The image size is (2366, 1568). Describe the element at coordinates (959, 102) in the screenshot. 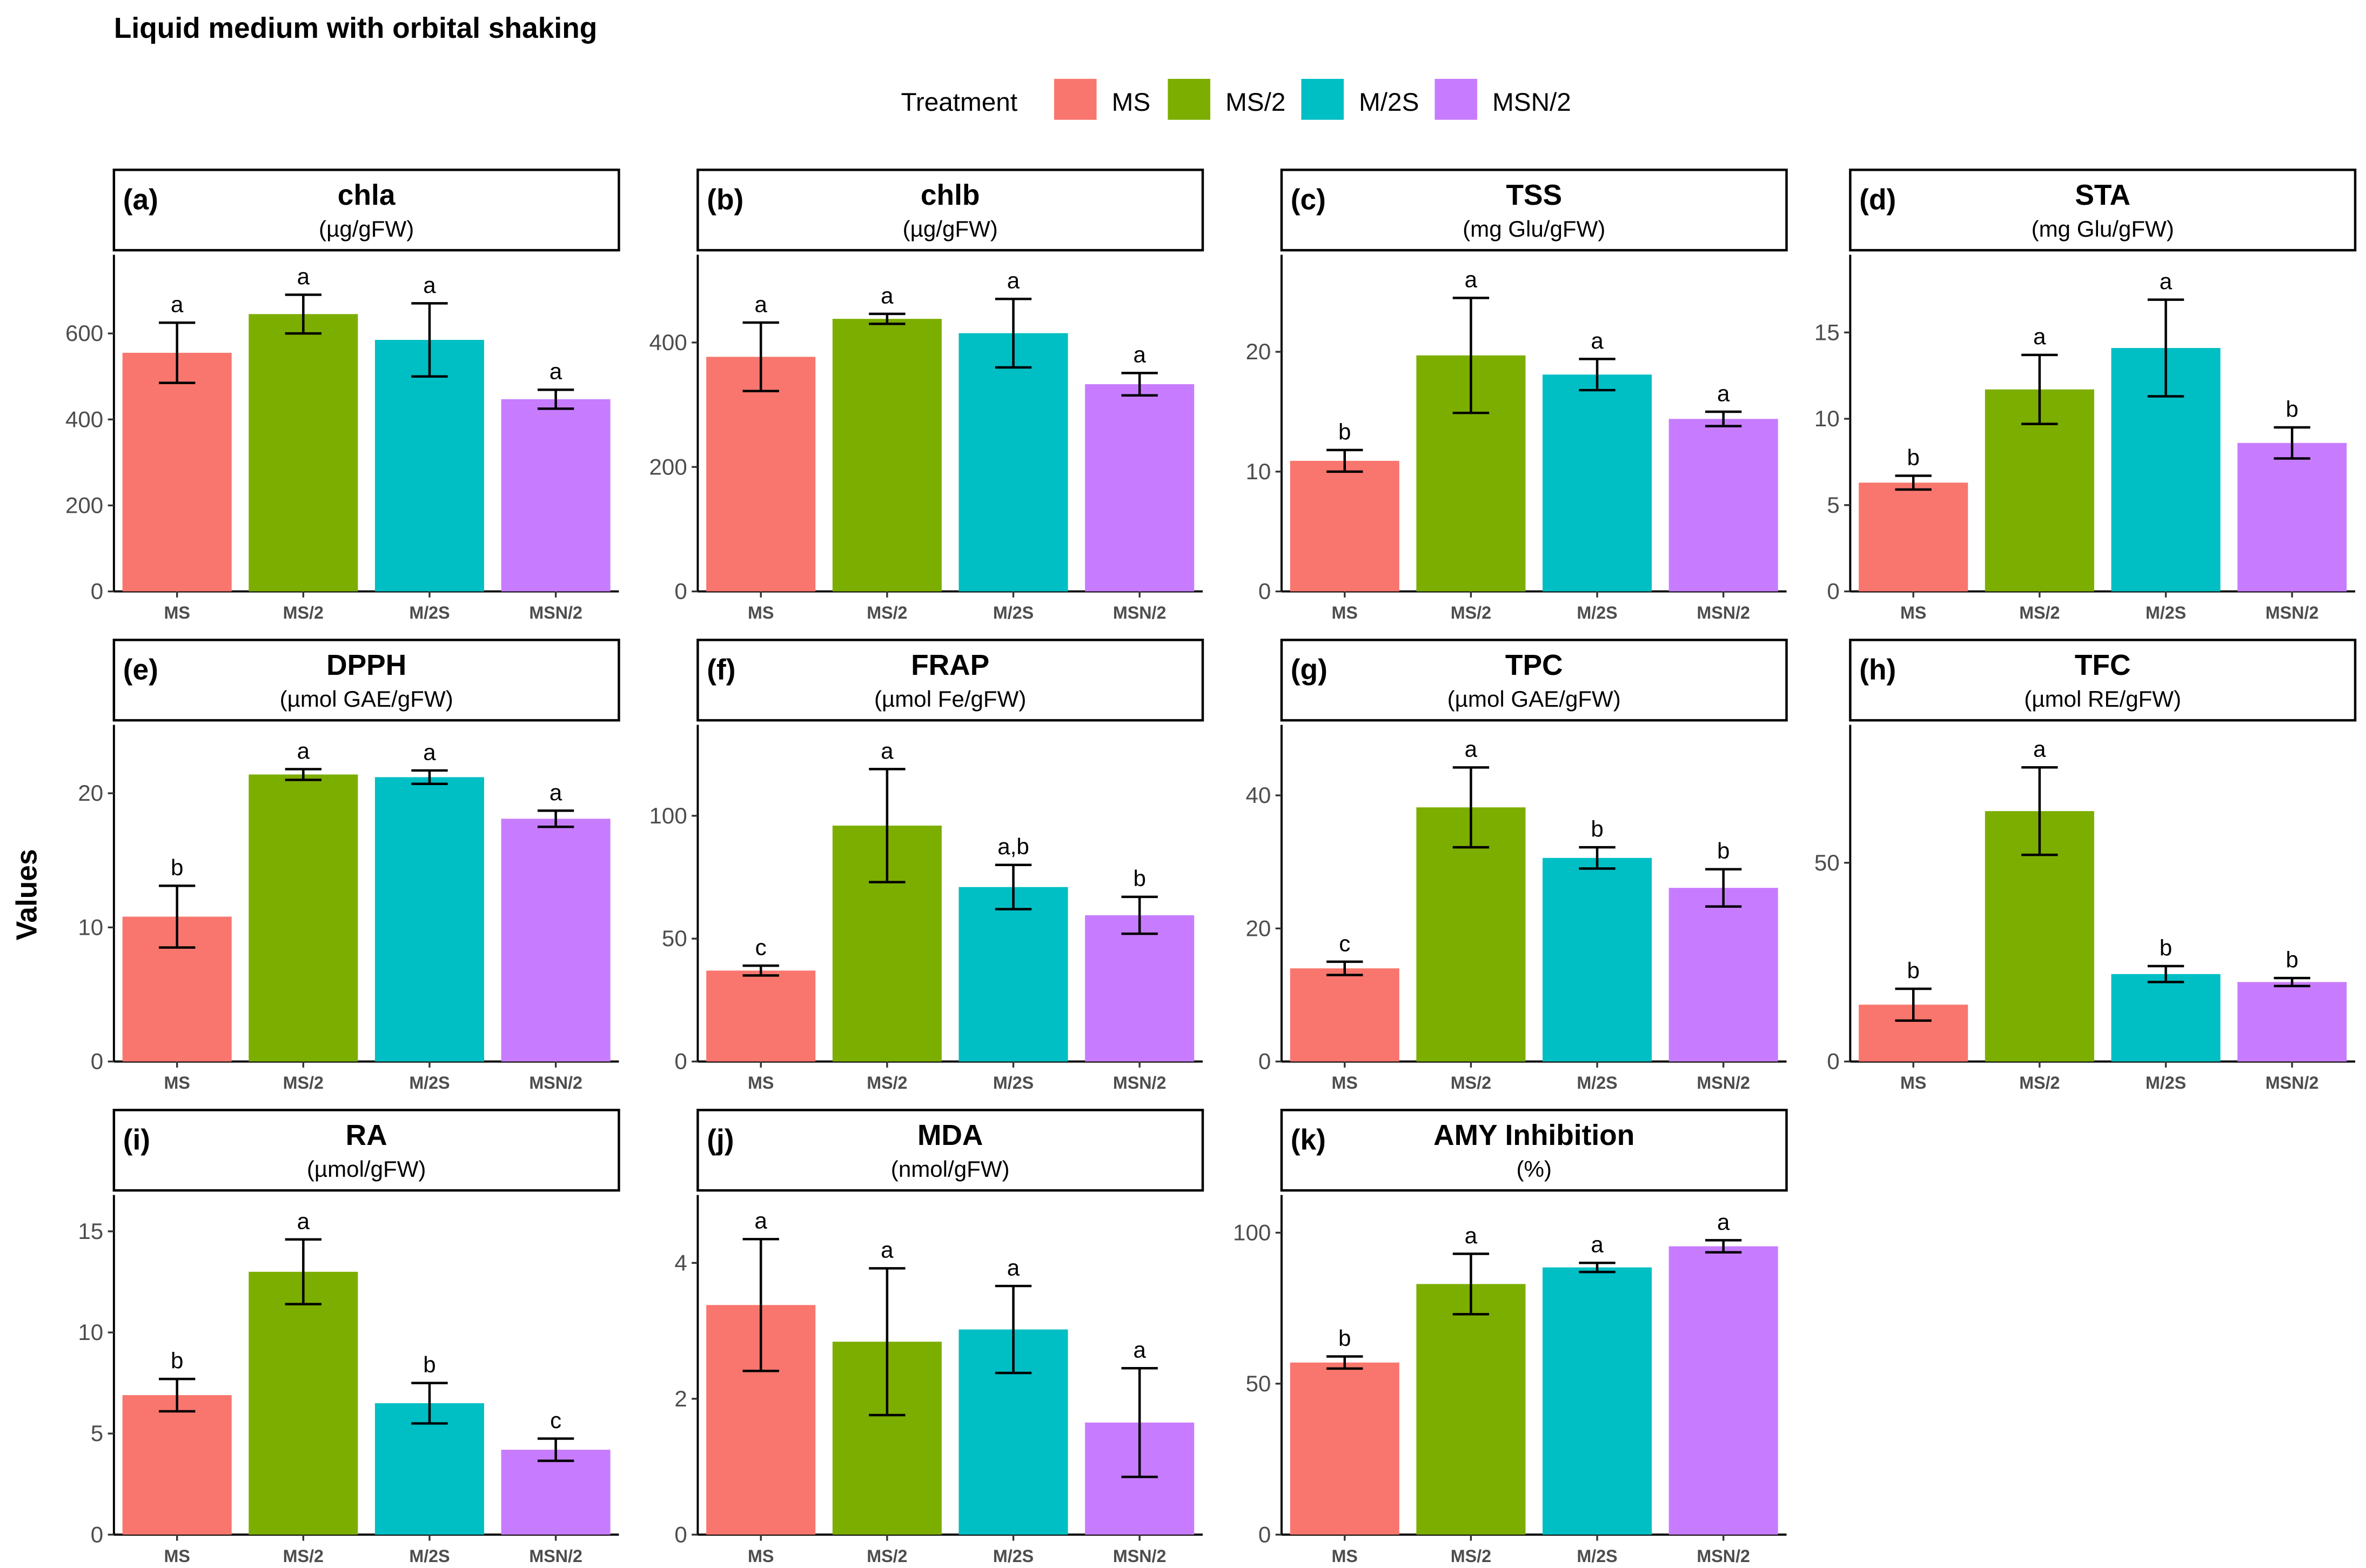

I see `legend-title: Treatment` at that location.